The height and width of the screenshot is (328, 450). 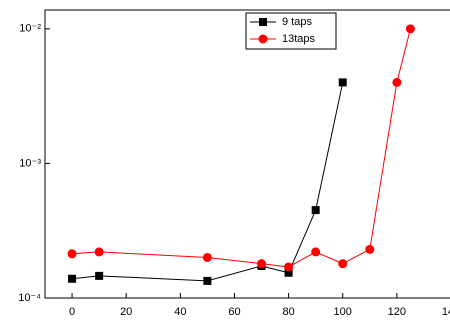 What do you see at coordinates (30, 29) in the screenshot?
I see `y-tick-label: 10⁻²` at bounding box center [30, 29].